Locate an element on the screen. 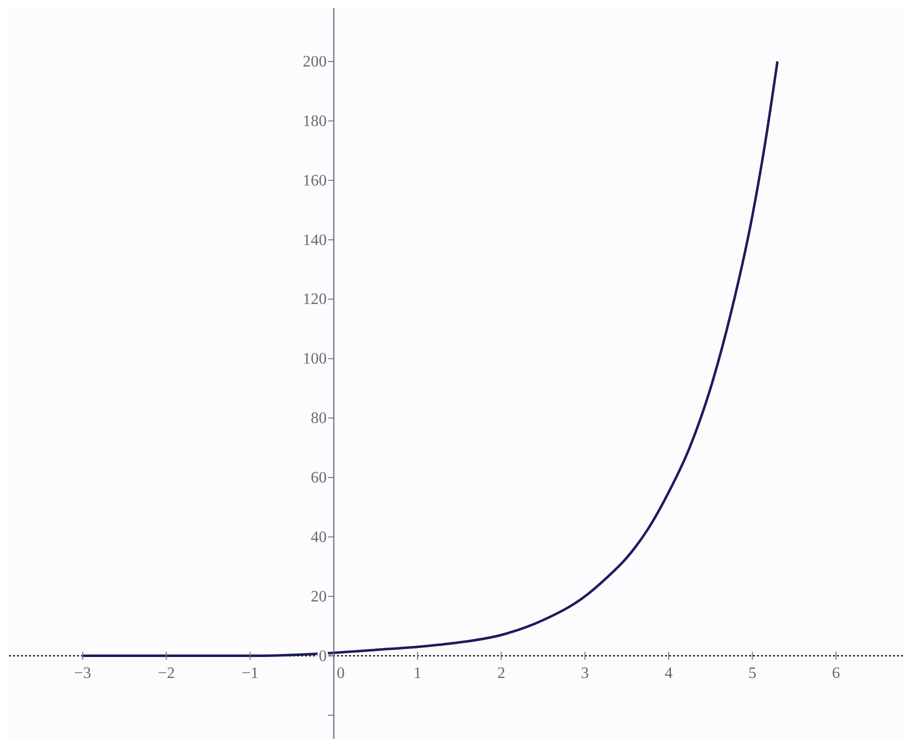  y-tick-label: 40 is located at coordinates (318, 537).